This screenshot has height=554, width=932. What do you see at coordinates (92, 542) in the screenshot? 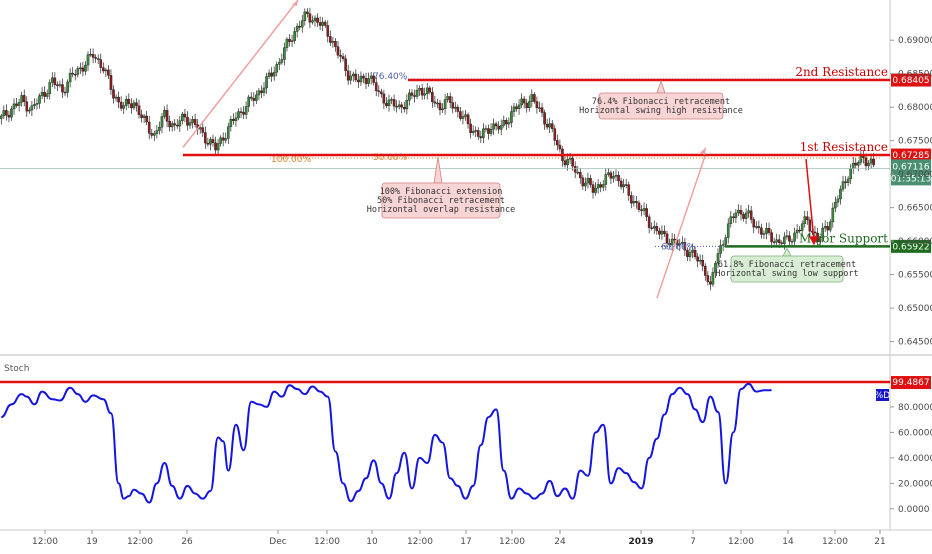
I see `x-tick-label: 19` at bounding box center [92, 542].